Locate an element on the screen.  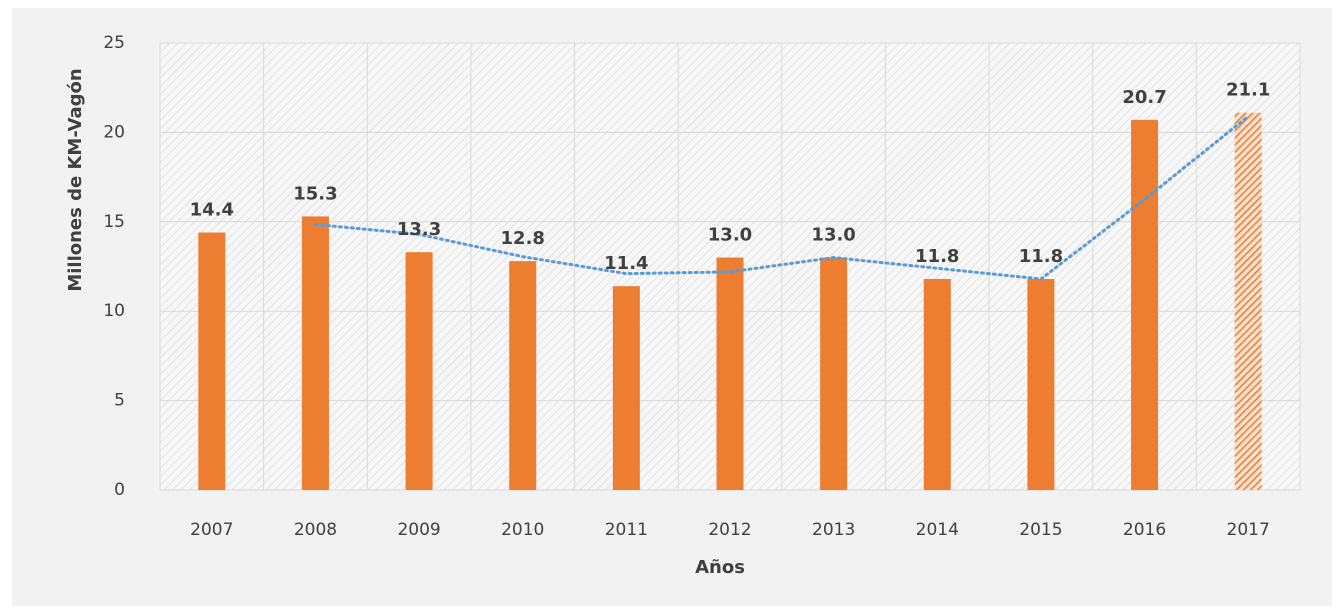
data-label: 15.3 is located at coordinates (315, 193).